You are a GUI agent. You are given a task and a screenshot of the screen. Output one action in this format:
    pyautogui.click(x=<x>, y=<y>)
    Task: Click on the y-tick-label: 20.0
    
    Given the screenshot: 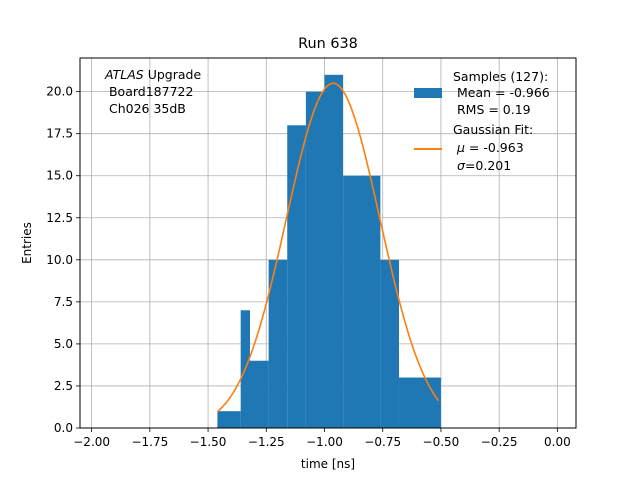 What is the action you would take?
    pyautogui.click(x=59, y=92)
    